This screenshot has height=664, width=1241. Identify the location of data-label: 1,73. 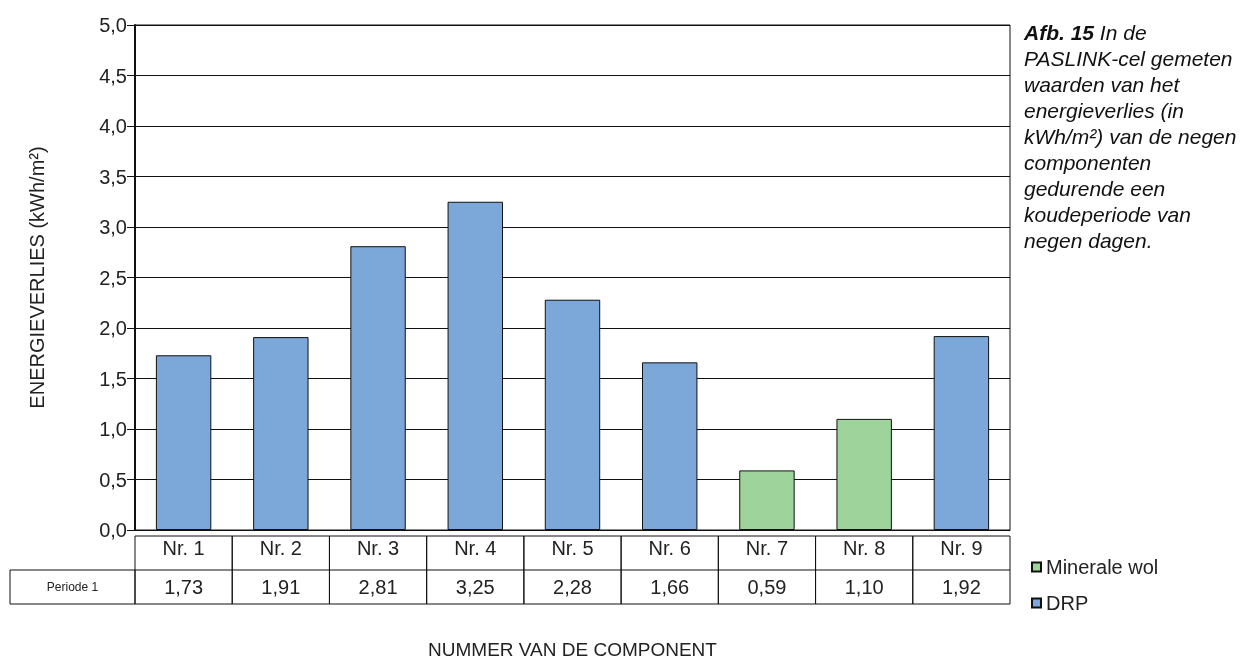
(184, 587).